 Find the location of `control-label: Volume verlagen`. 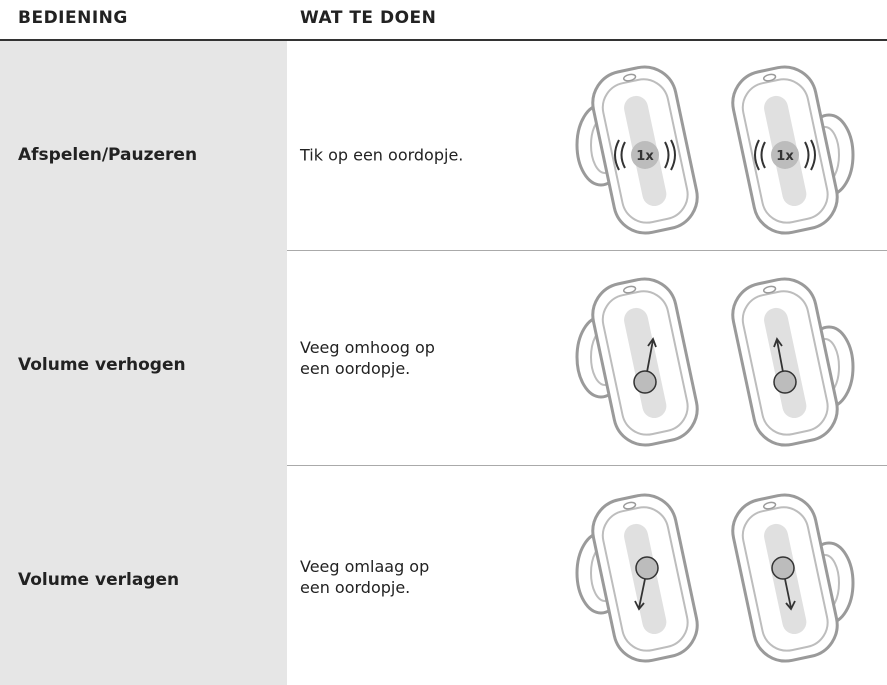

control-label: Volume verlagen is located at coordinates (99, 580).